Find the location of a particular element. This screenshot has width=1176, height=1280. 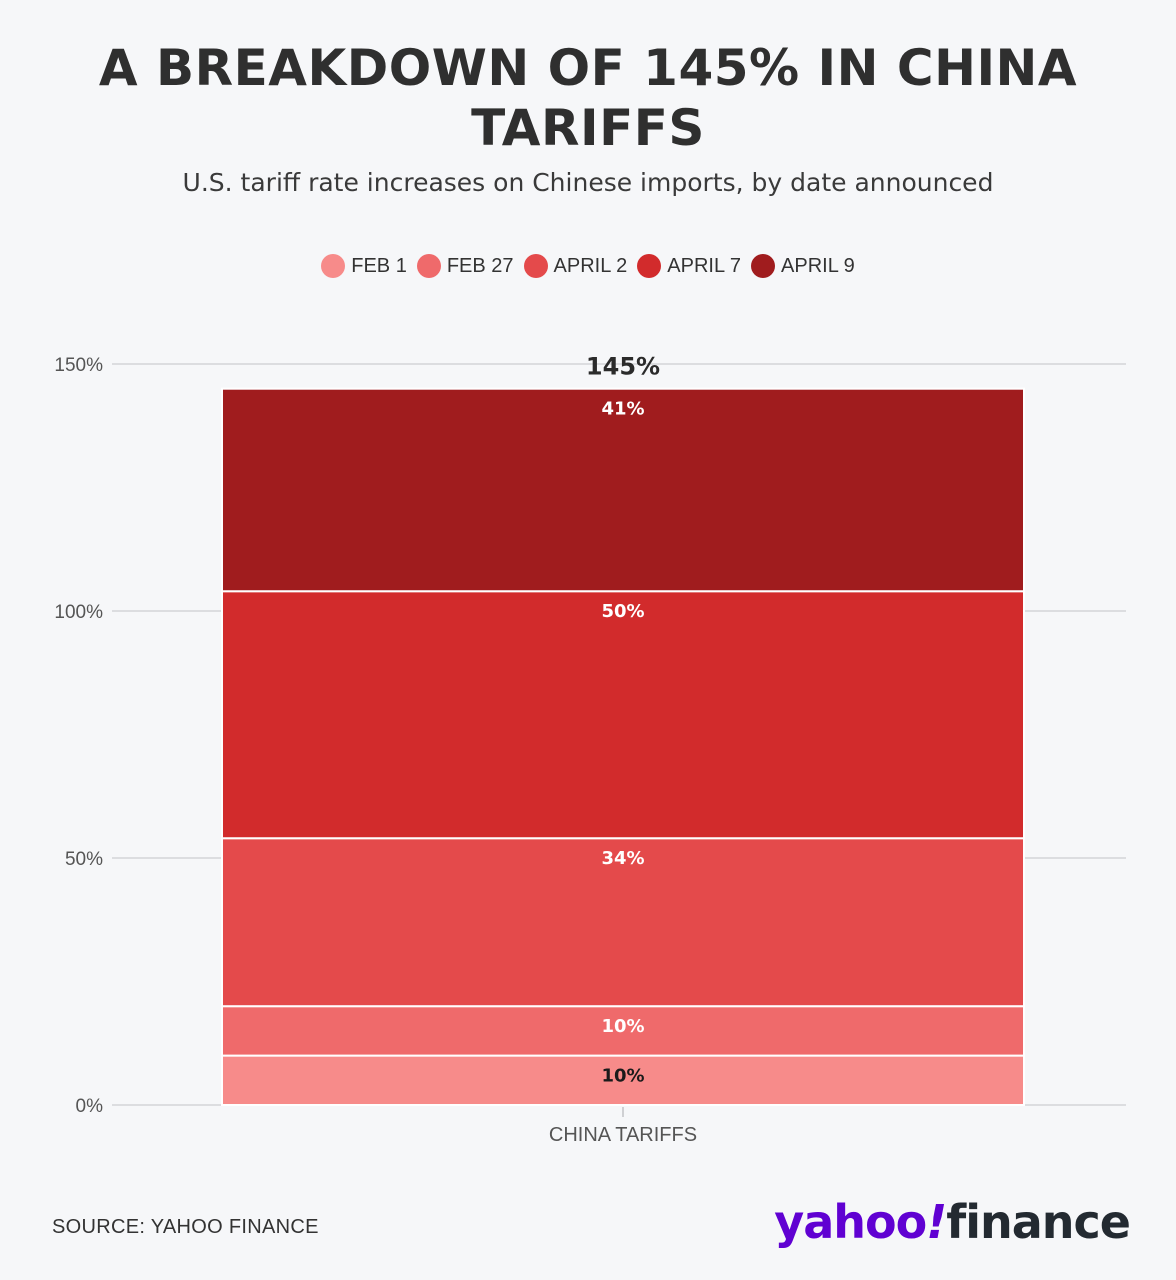

bar-data-label-0: 10% is located at coordinates (622, 1076).